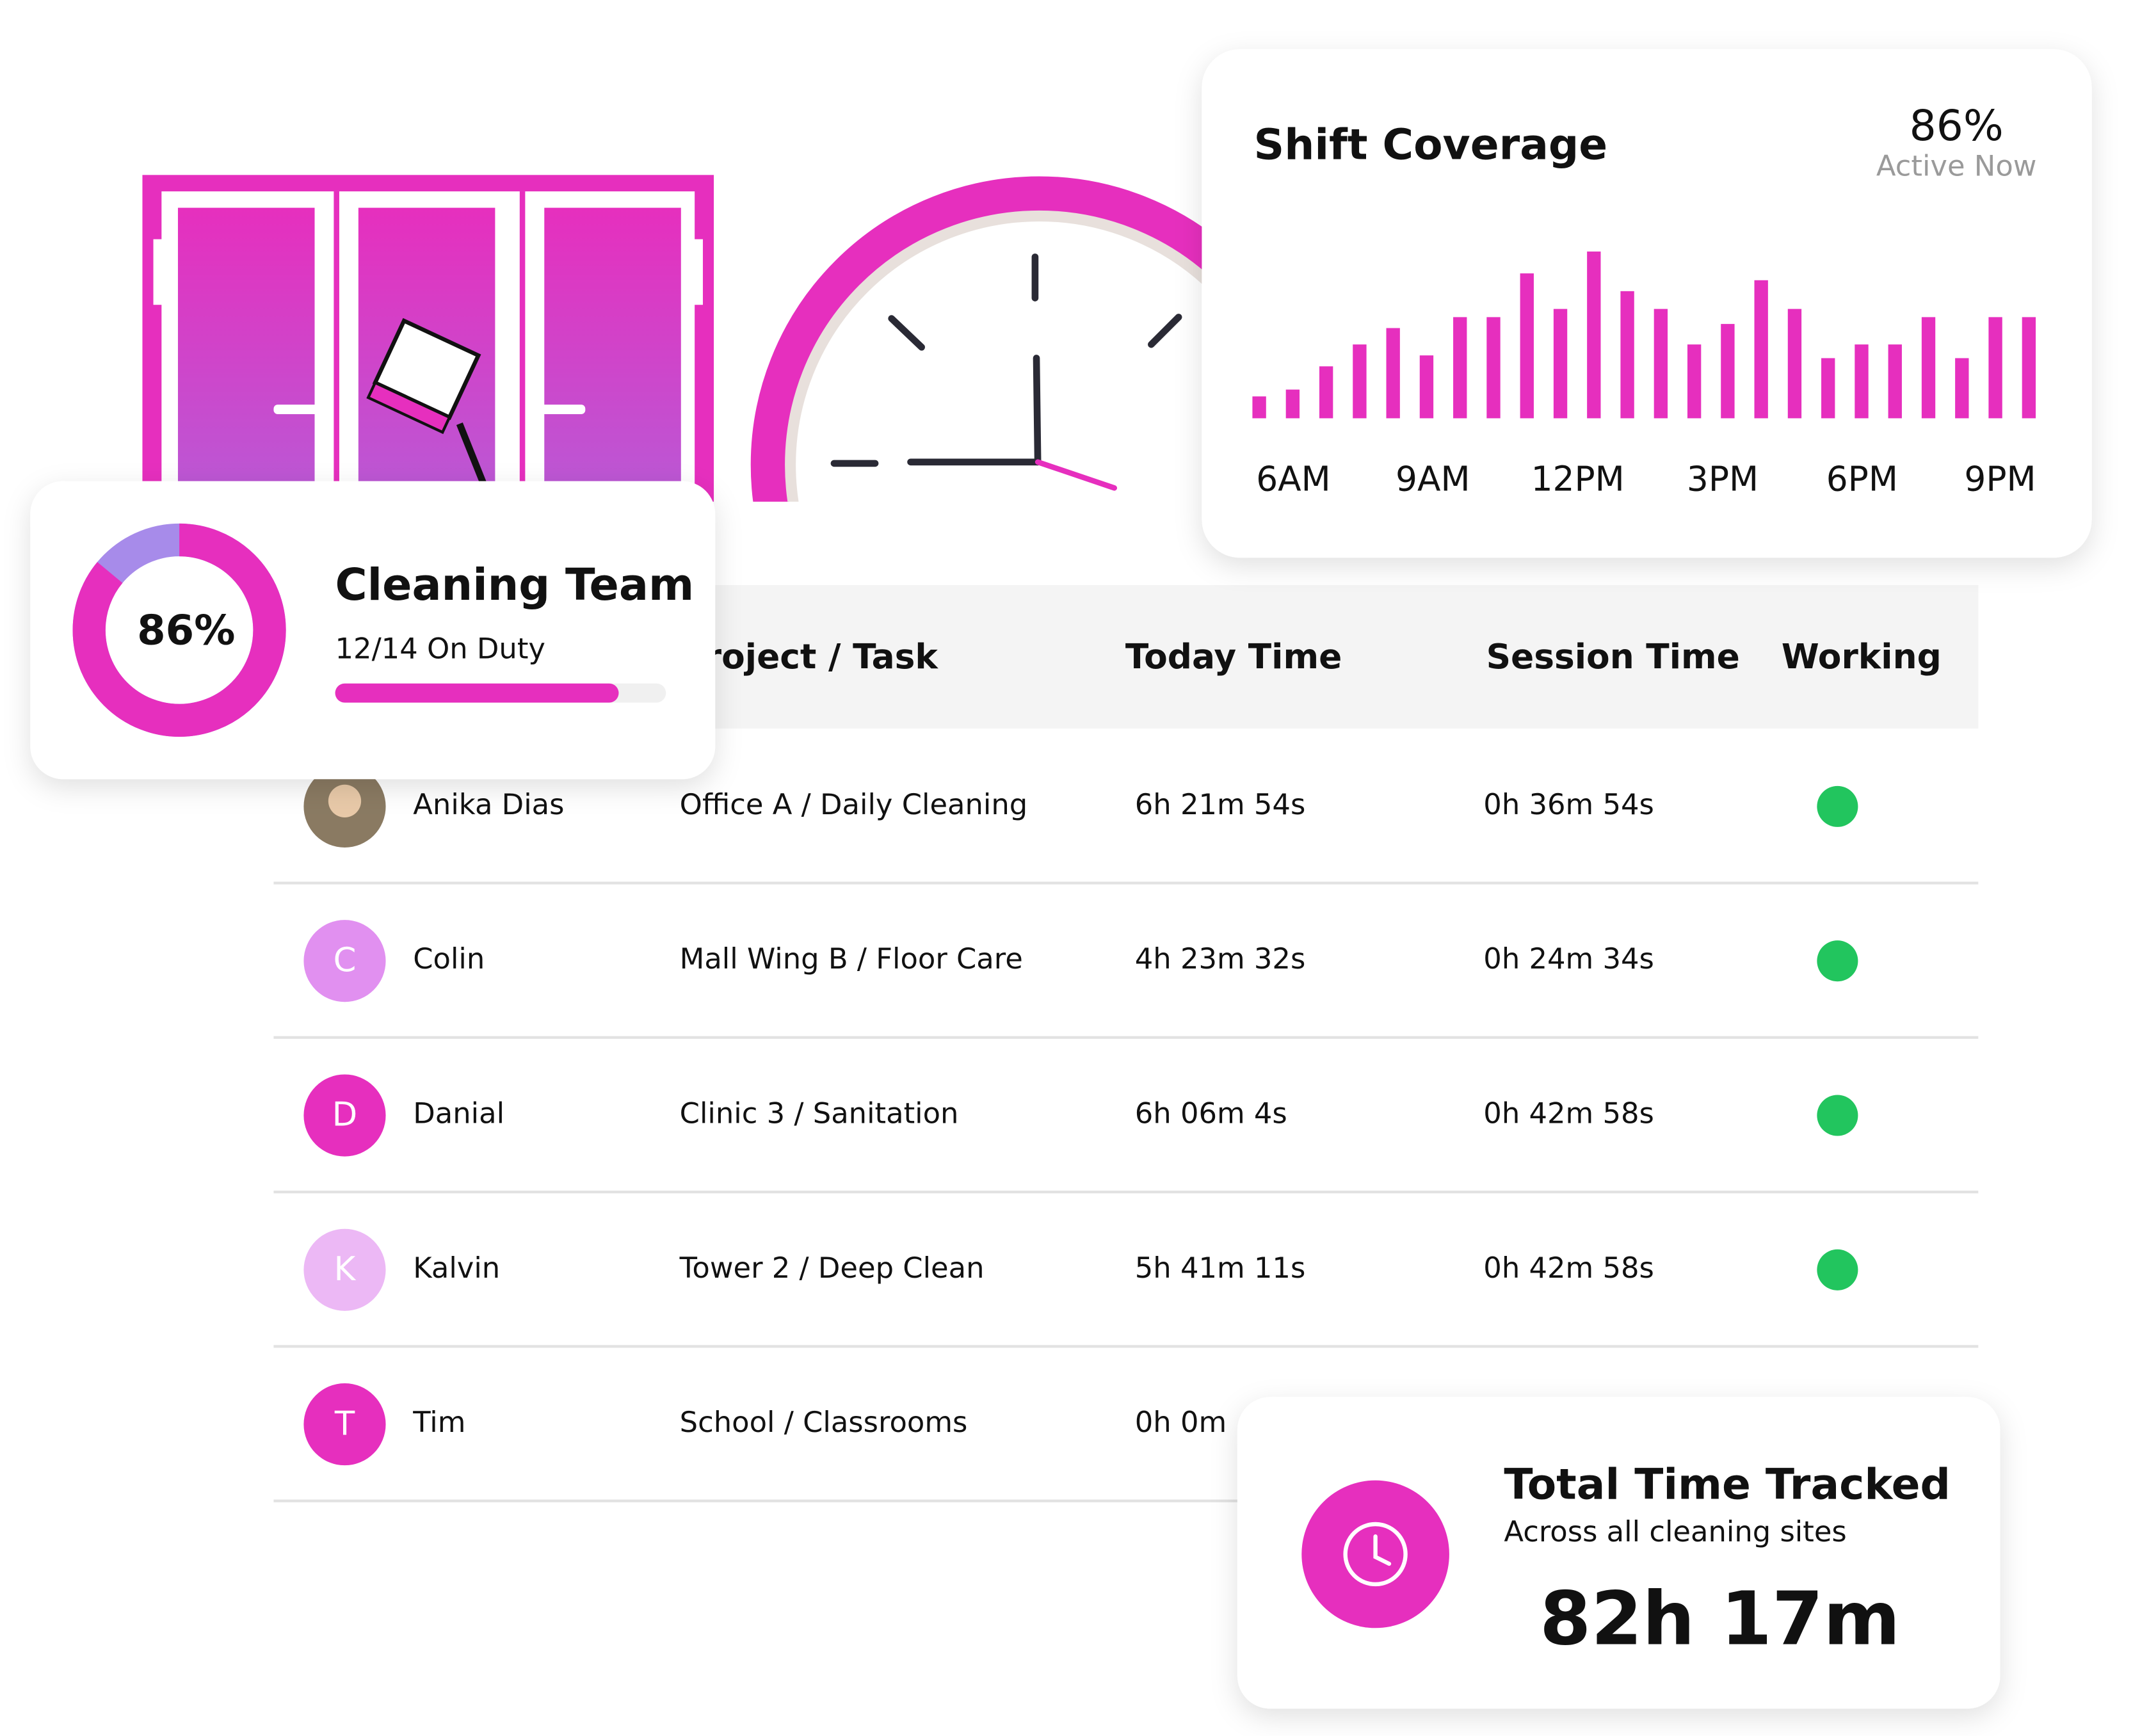  Describe the element at coordinates (852, 959) in the screenshot. I see `task: Mall Wing B / Floor Care` at that location.